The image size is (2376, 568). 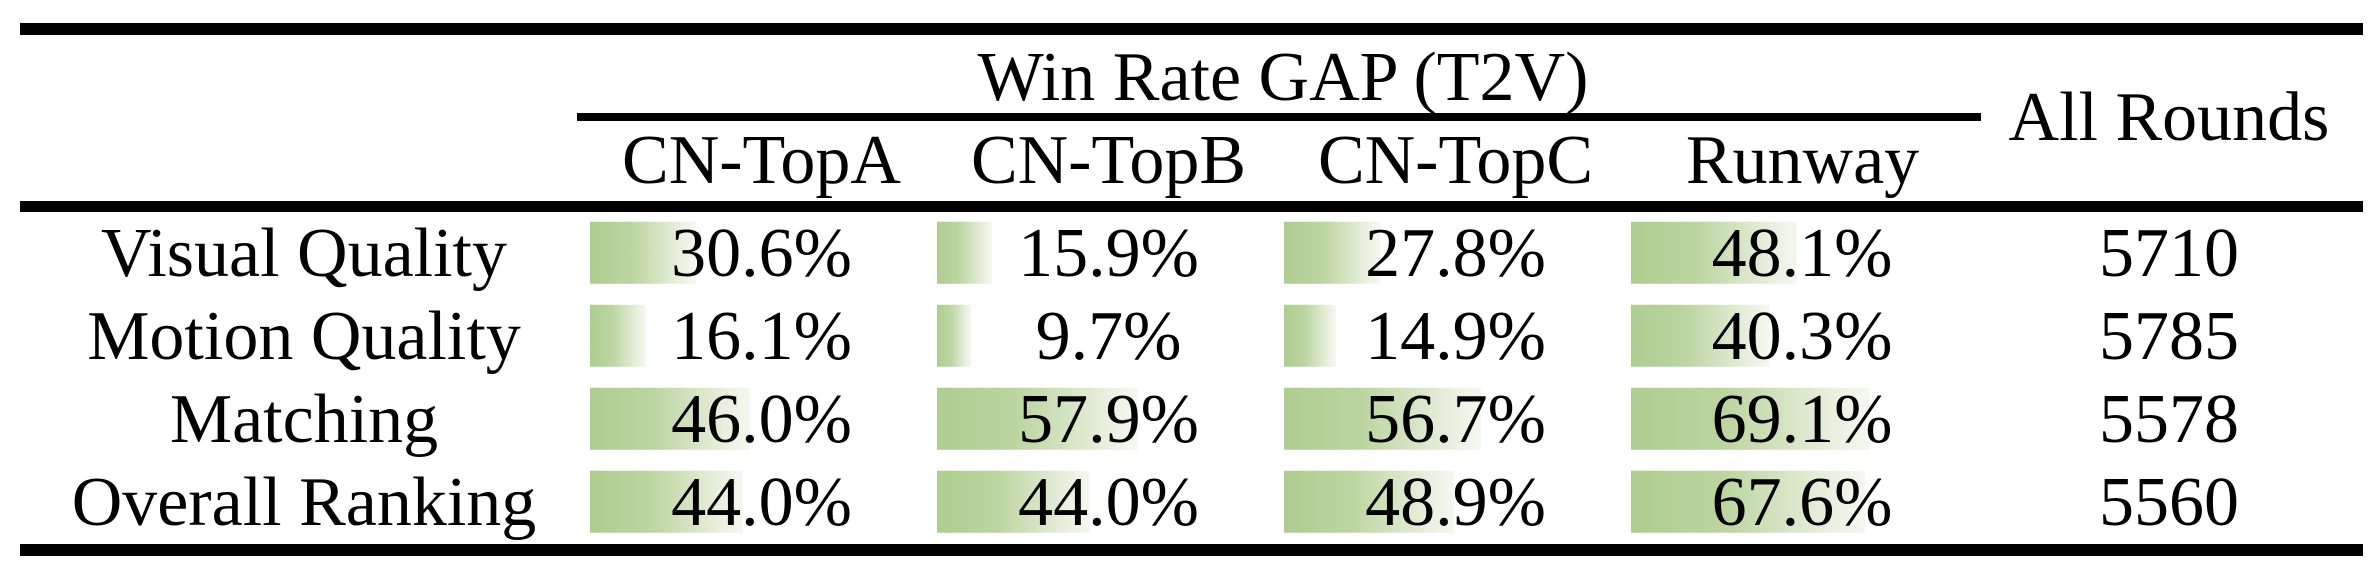 I want to click on winrate-cell: 40.3%, so click(x=1802, y=336).